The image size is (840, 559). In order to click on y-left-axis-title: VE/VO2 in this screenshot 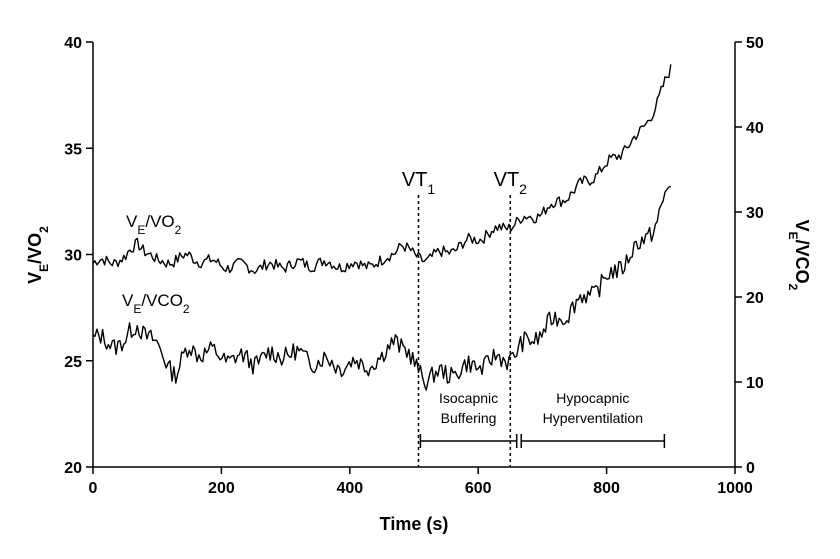, I will do `click(38, 255)`.